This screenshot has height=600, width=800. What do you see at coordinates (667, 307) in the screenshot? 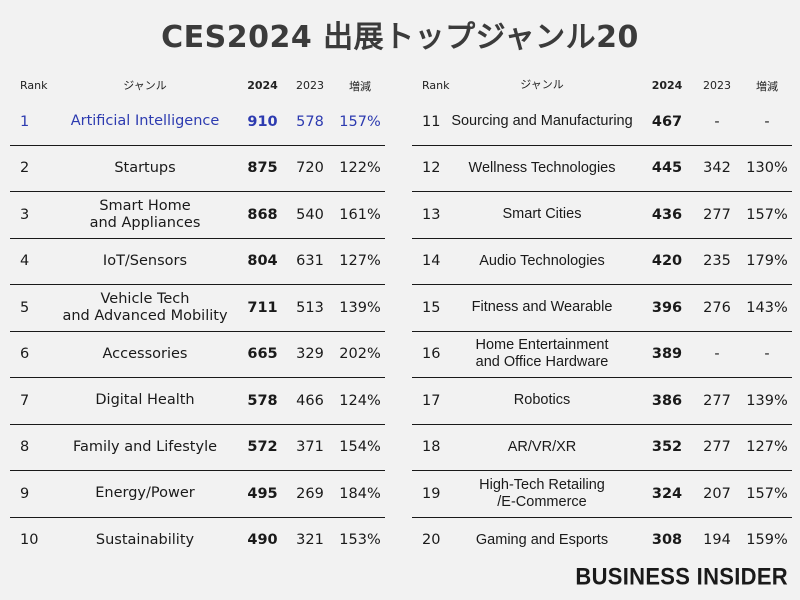
I see `value-2024-cell: 396` at bounding box center [667, 307].